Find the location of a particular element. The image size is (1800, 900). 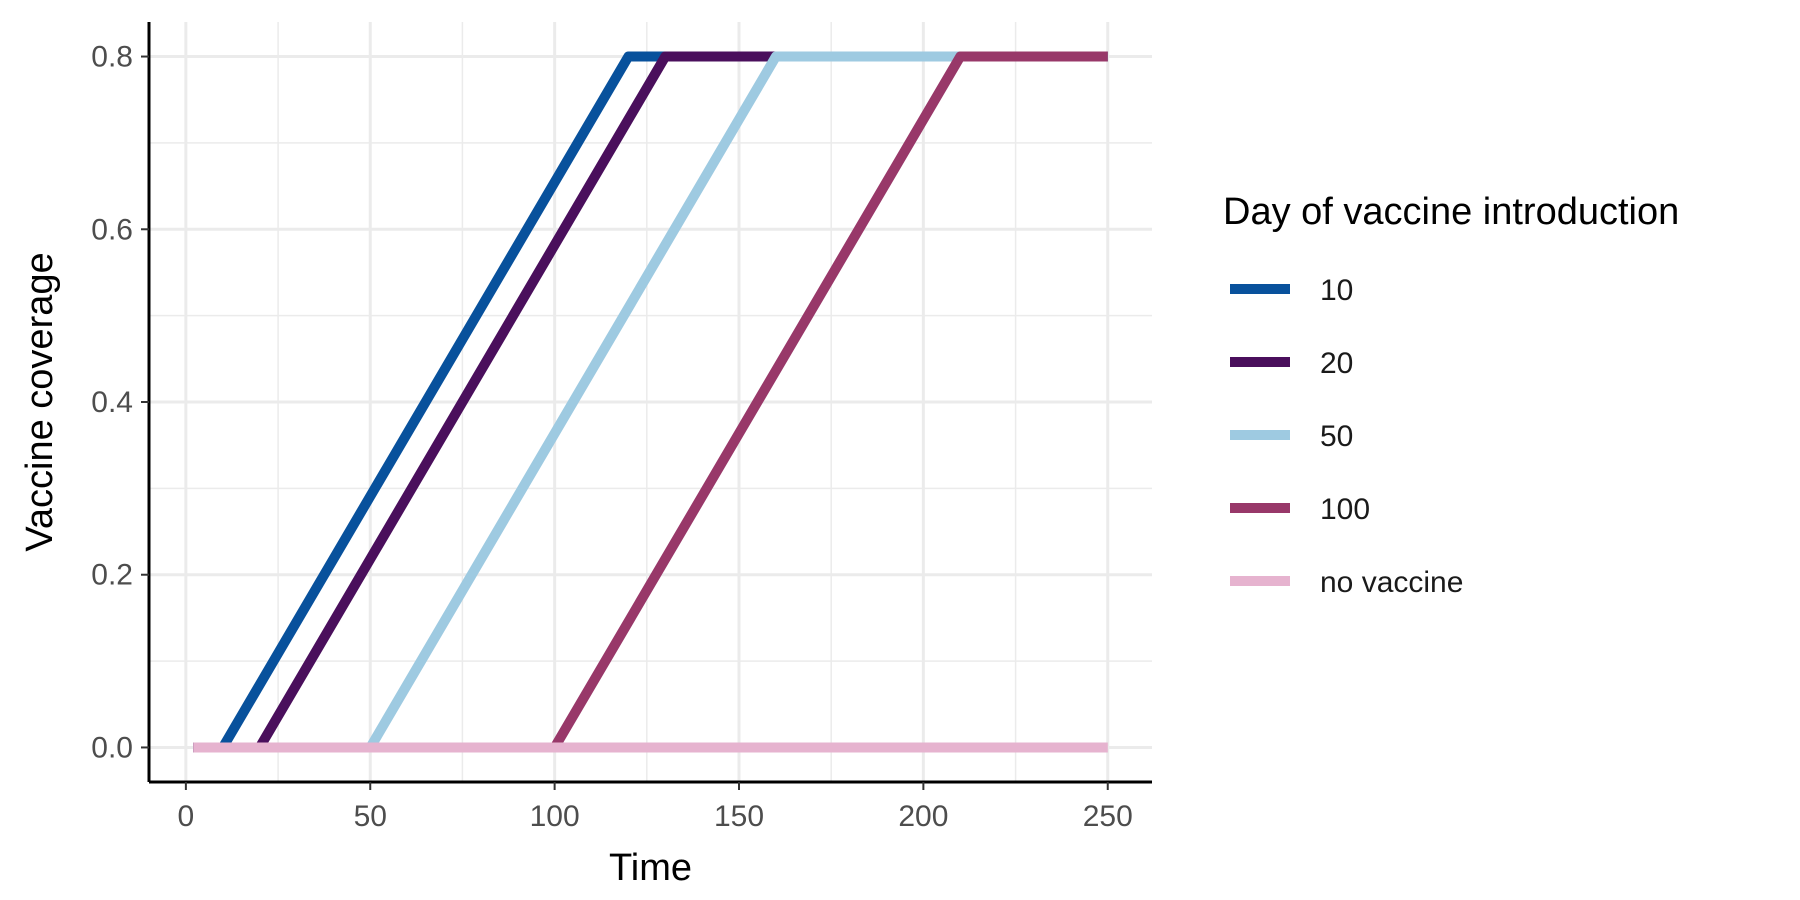

x-tick-label: 150 is located at coordinates (739, 816).